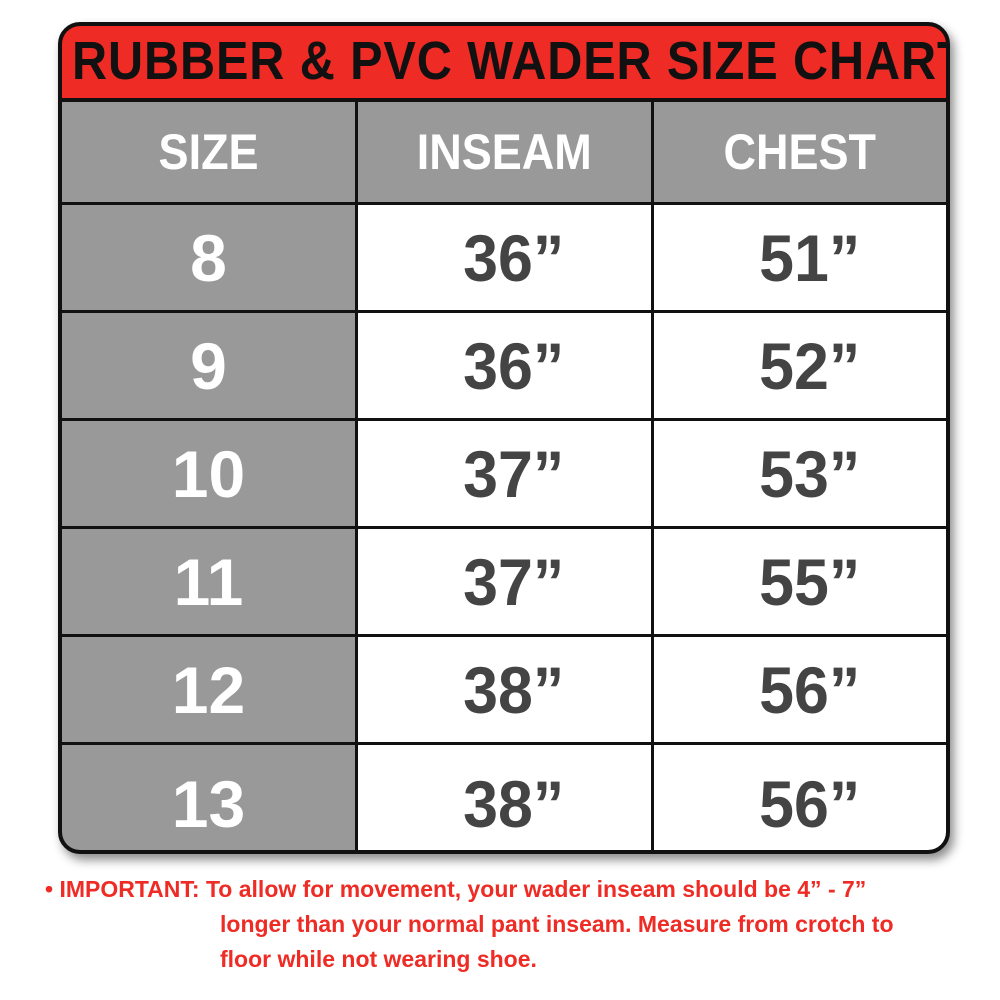  What do you see at coordinates (208, 365) in the screenshot?
I see `size-cell: 9` at bounding box center [208, 365].